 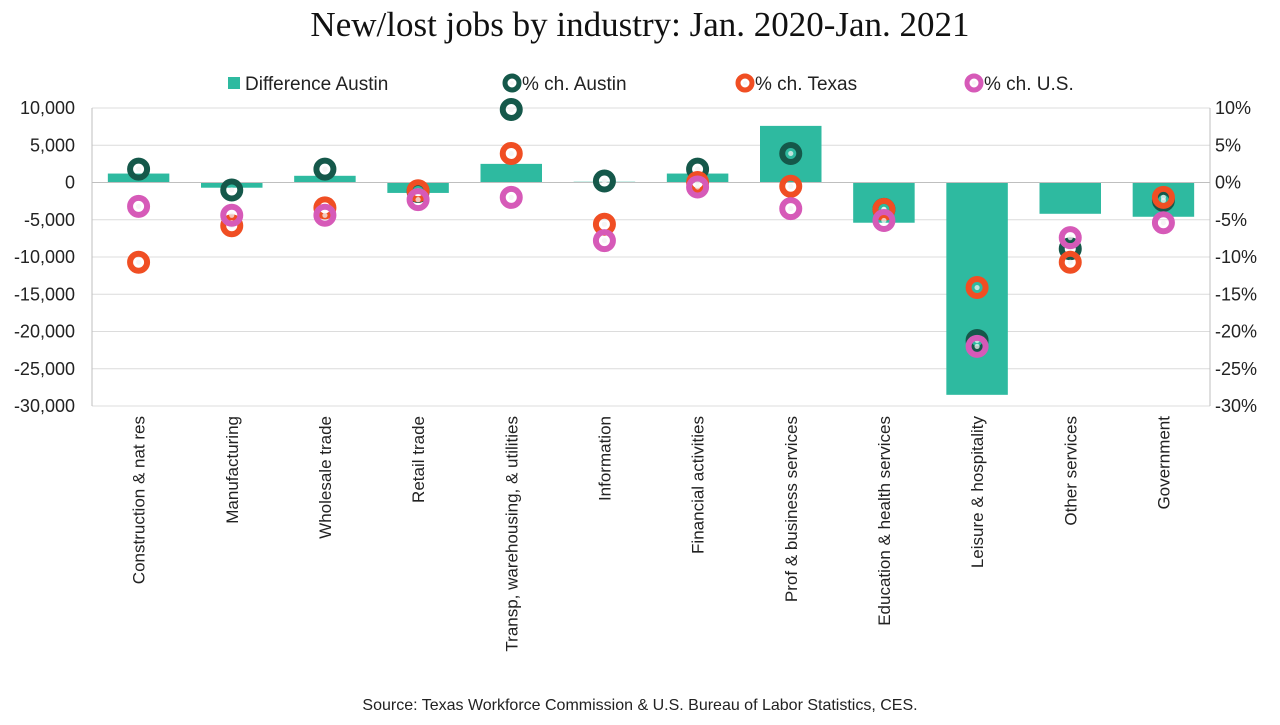 What do you see at coordinates (604, 458) in the screenshot?
I see `category-label: Information` at bounding box center [604, 458].